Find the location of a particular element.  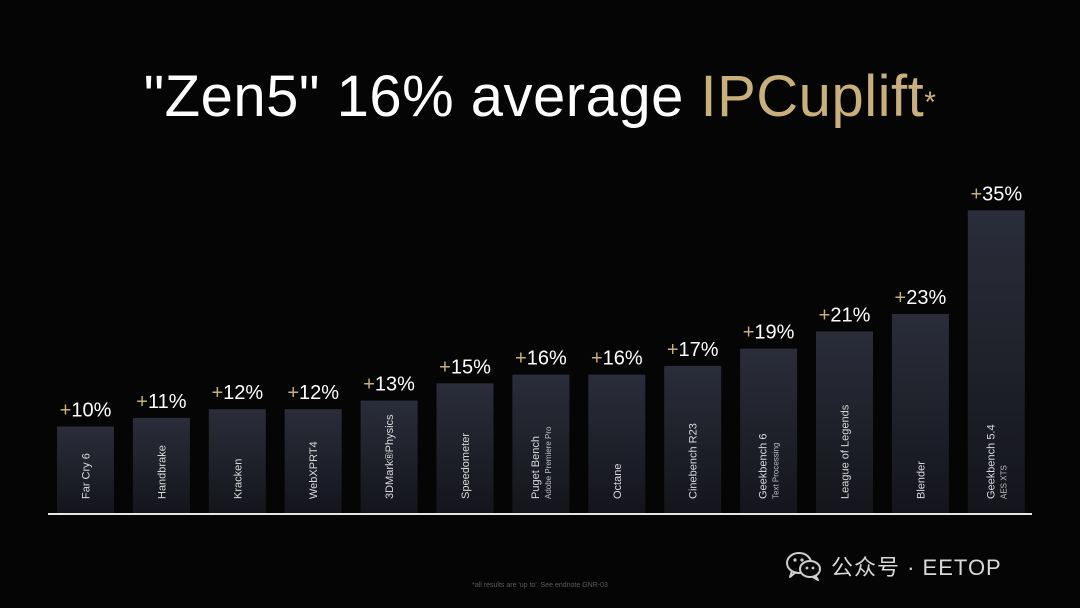

data-label: +21% is located at coordinates (845, 315).